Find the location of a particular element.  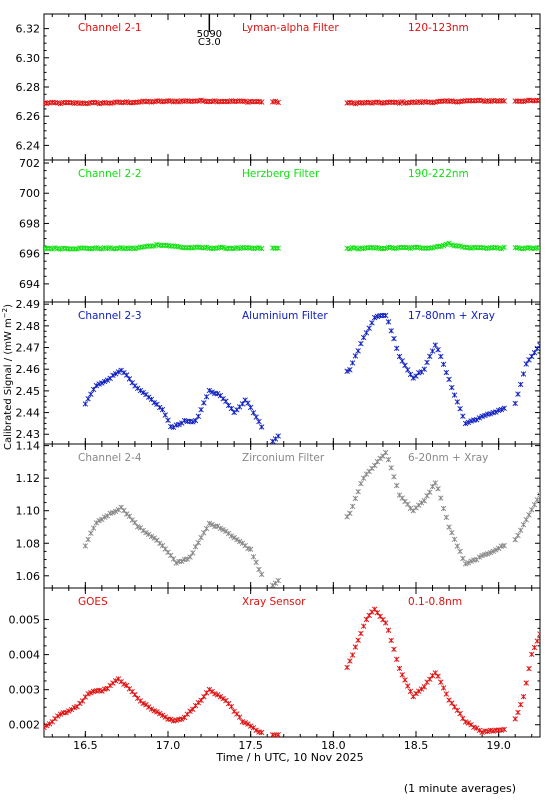

series-ch22 is located at coordinates (292, 246).